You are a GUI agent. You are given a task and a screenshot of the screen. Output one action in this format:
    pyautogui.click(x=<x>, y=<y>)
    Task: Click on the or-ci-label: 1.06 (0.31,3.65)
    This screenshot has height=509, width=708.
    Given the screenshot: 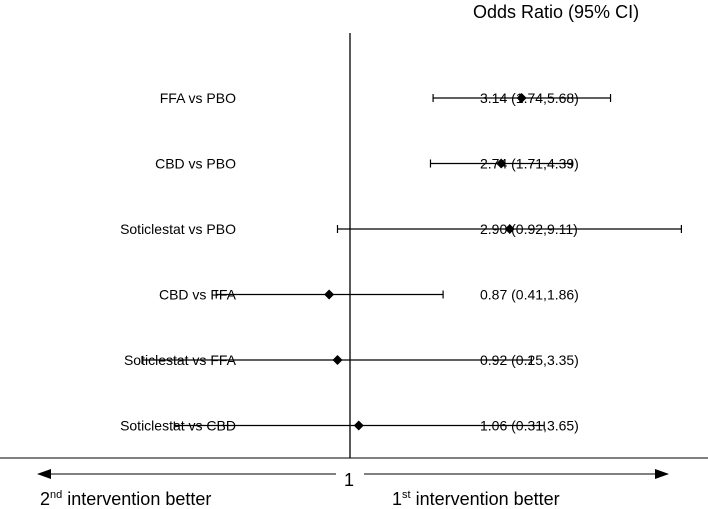 What is the action you would take?
    pyautogui.click(x=529, y=426)
    